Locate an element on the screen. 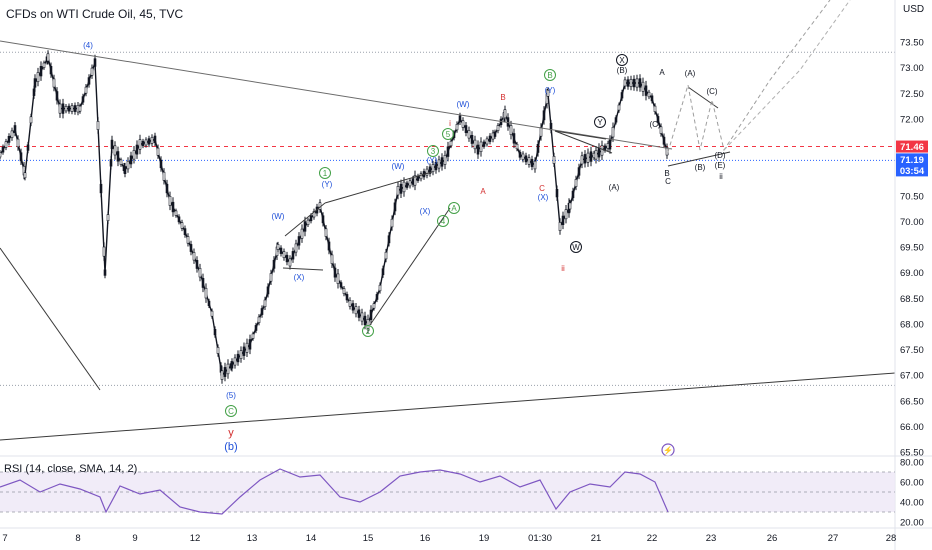 The height and width of the screenshot is (550, 932). wave-label: ii is located at coordinates (563, 268).